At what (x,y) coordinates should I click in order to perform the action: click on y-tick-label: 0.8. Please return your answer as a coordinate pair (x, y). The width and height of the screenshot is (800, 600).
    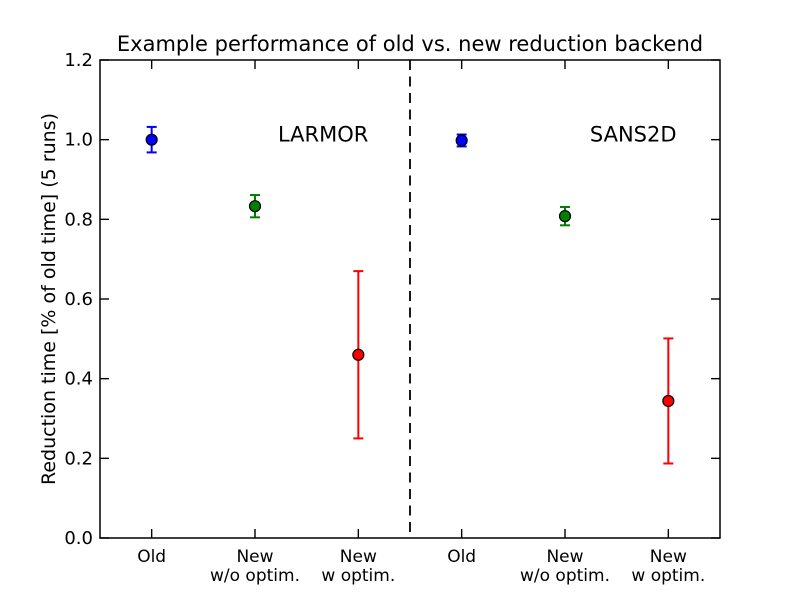
    Looking at the image, I should click on (78, 219).